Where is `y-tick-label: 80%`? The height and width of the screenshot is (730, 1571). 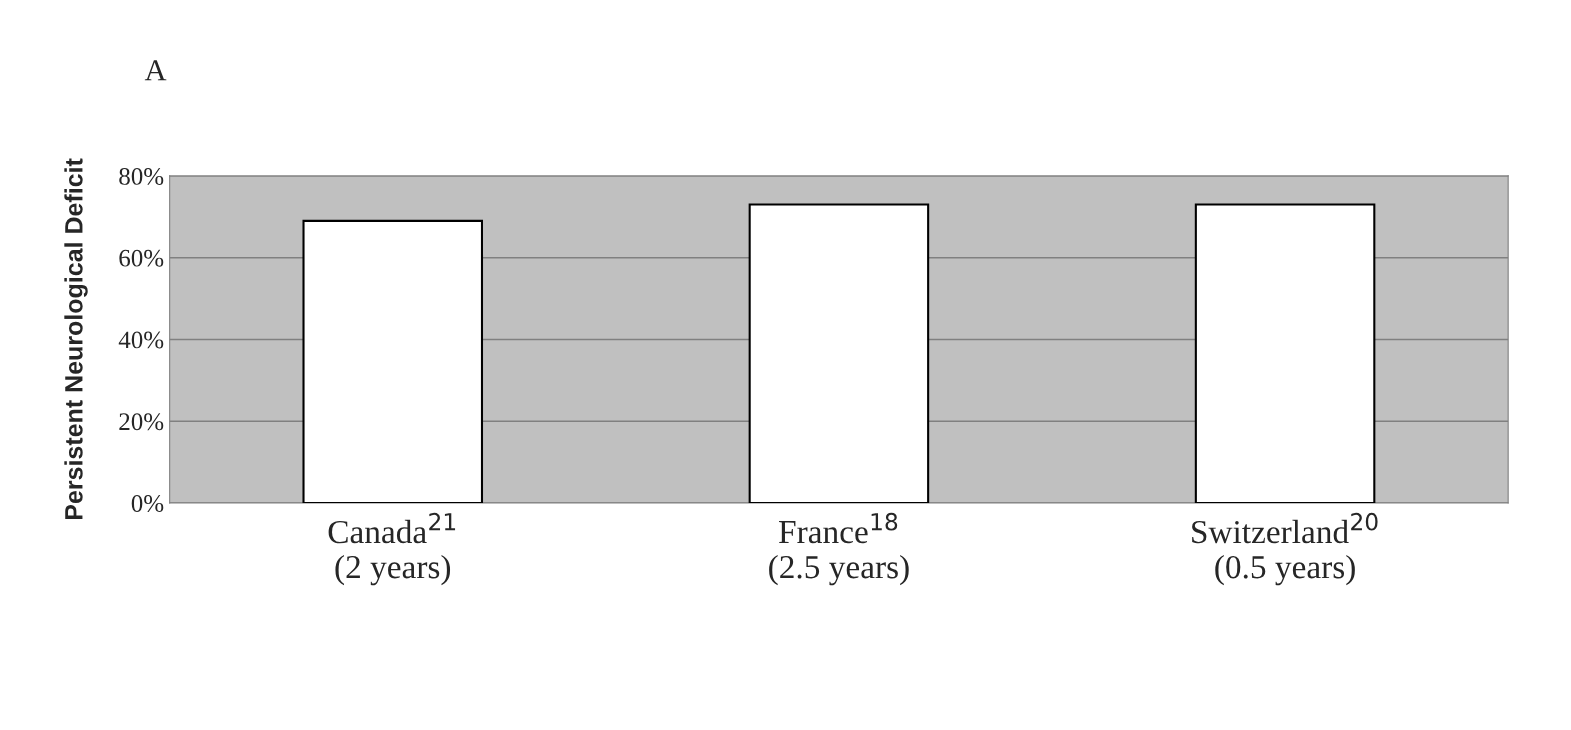
y-tick-label: 80% is located at coordinates (141, 176).